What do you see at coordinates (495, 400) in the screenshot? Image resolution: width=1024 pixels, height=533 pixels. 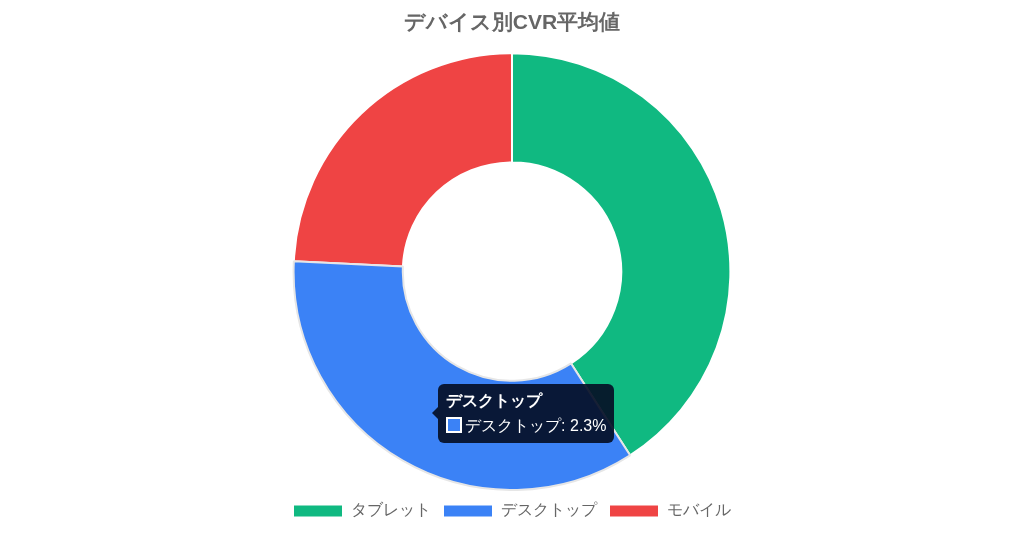 I see `slice-label: デスクトップ` at bounding box center [495, 400].